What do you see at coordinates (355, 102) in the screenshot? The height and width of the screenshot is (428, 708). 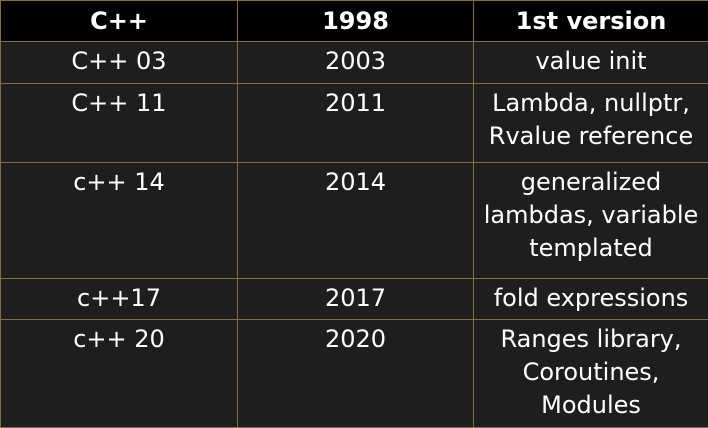 I see `year-label: 2011` at bounding box center [355, 102].